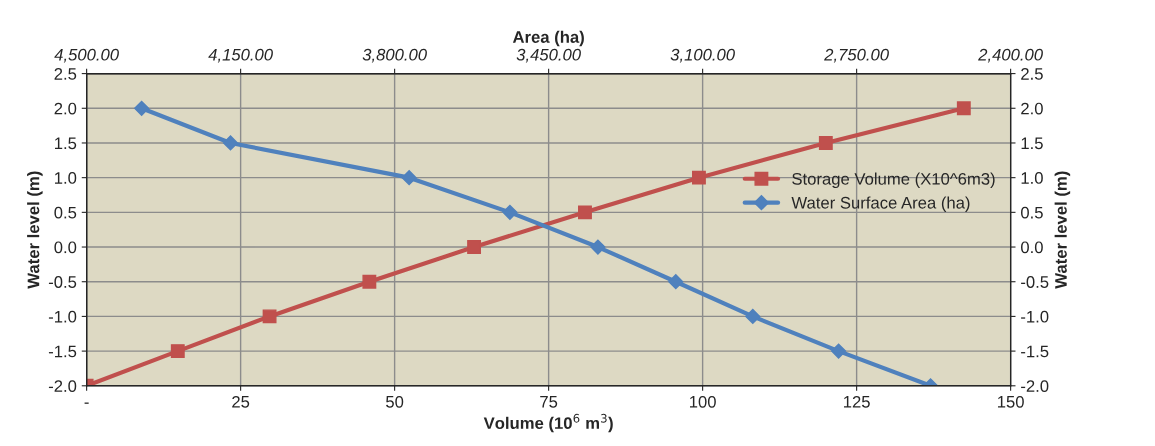 This screenshot has width=1155, height=446. What do you see at coordinates (548, 38) in the screenshot?
I see `x2-axis-title: Area (ha)` at bounding box center [548, 38].